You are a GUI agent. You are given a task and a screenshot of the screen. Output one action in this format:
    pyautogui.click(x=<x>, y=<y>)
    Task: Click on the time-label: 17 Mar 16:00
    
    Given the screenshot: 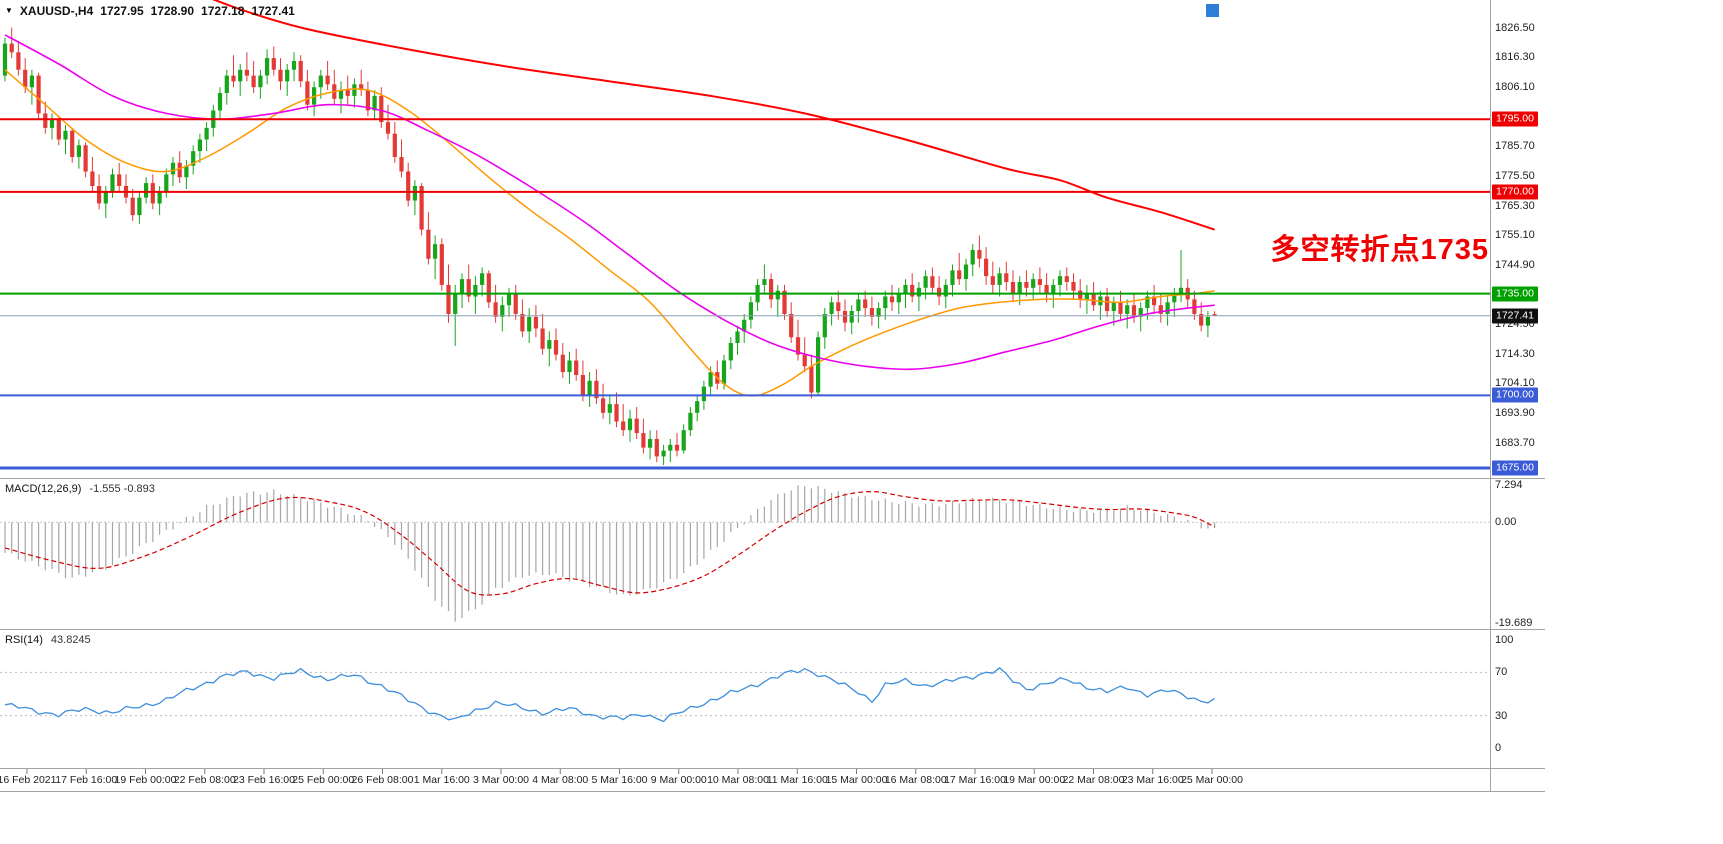 What is the action you would take?
    pyautogui.click(x=975, y=780)
    